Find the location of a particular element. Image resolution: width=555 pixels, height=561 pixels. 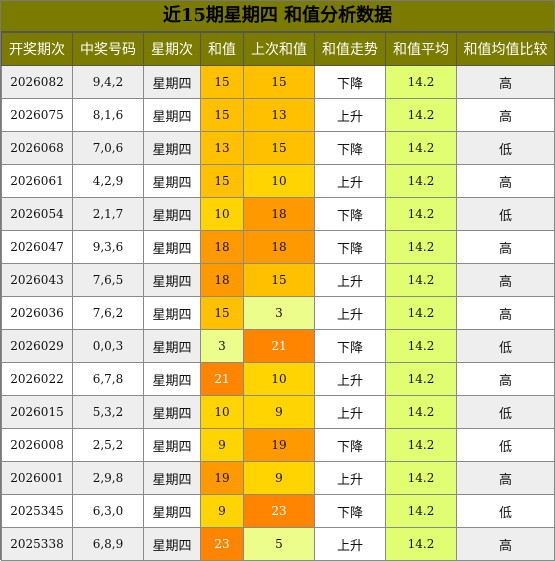

table-row: 2026075 8,1,6 星期四 15 13 上升 14.2 高 is located at coordinates (278, 115).